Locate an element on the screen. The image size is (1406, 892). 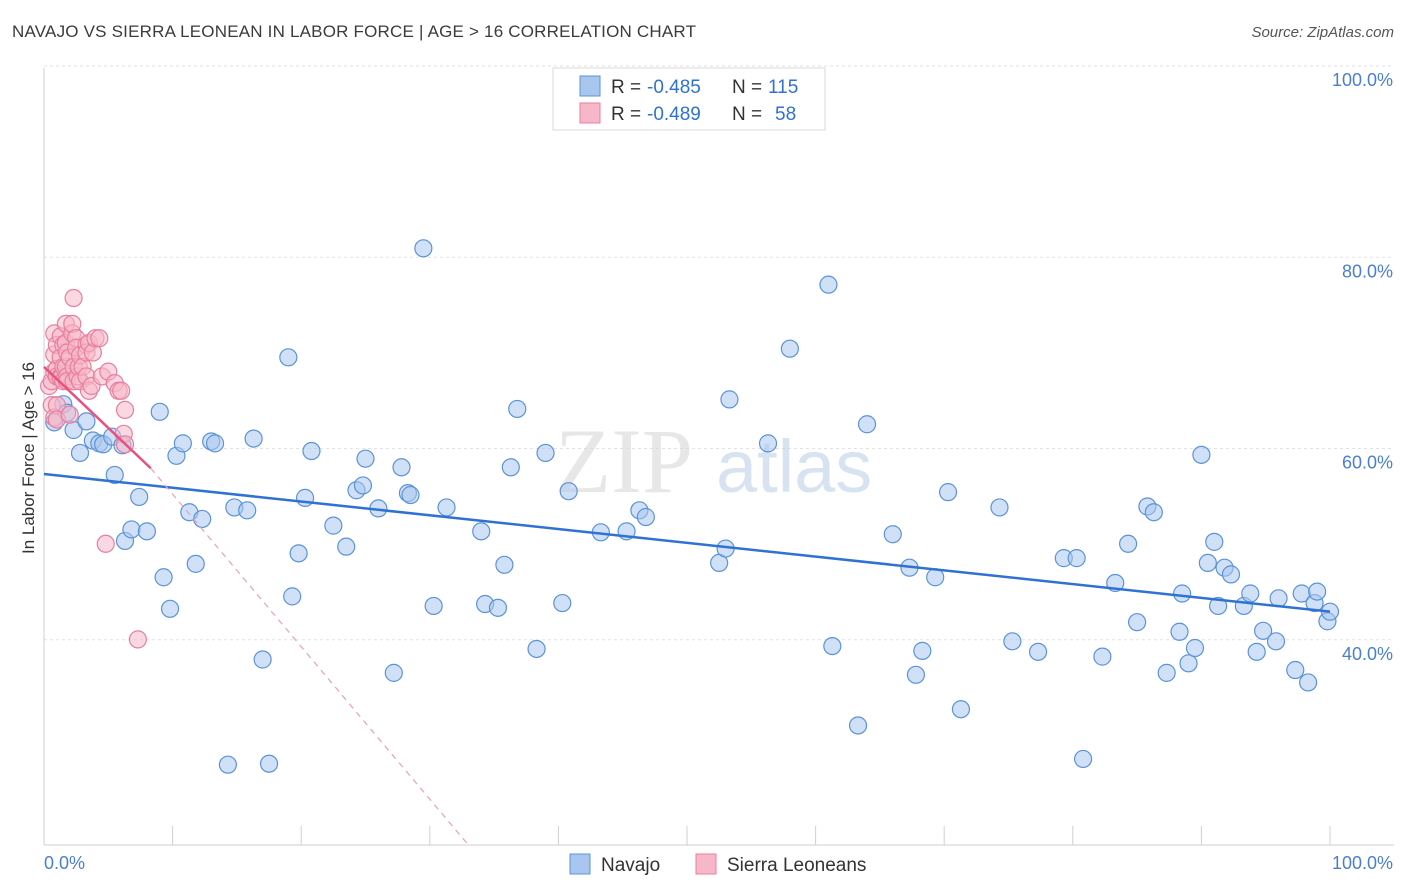
navajo-r-value: -0.485 is located at coordinates (674, 87).